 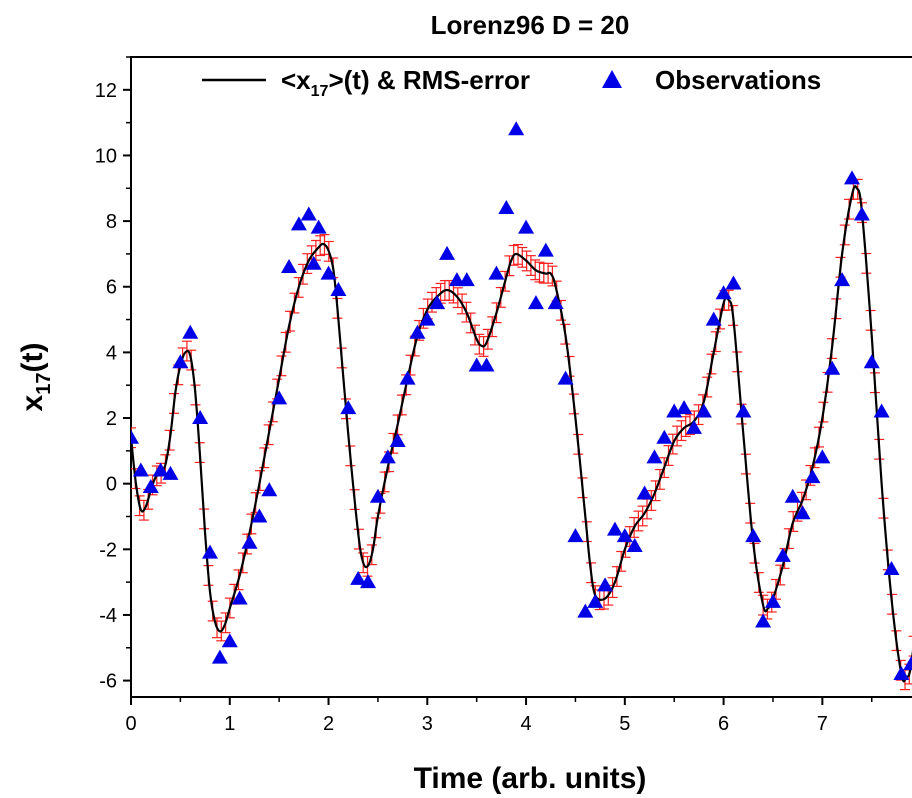 What do you see at coordinates (108, 682) in the screenshot?
I see `y-tick-label: -6` at bounding box center [108, 682].